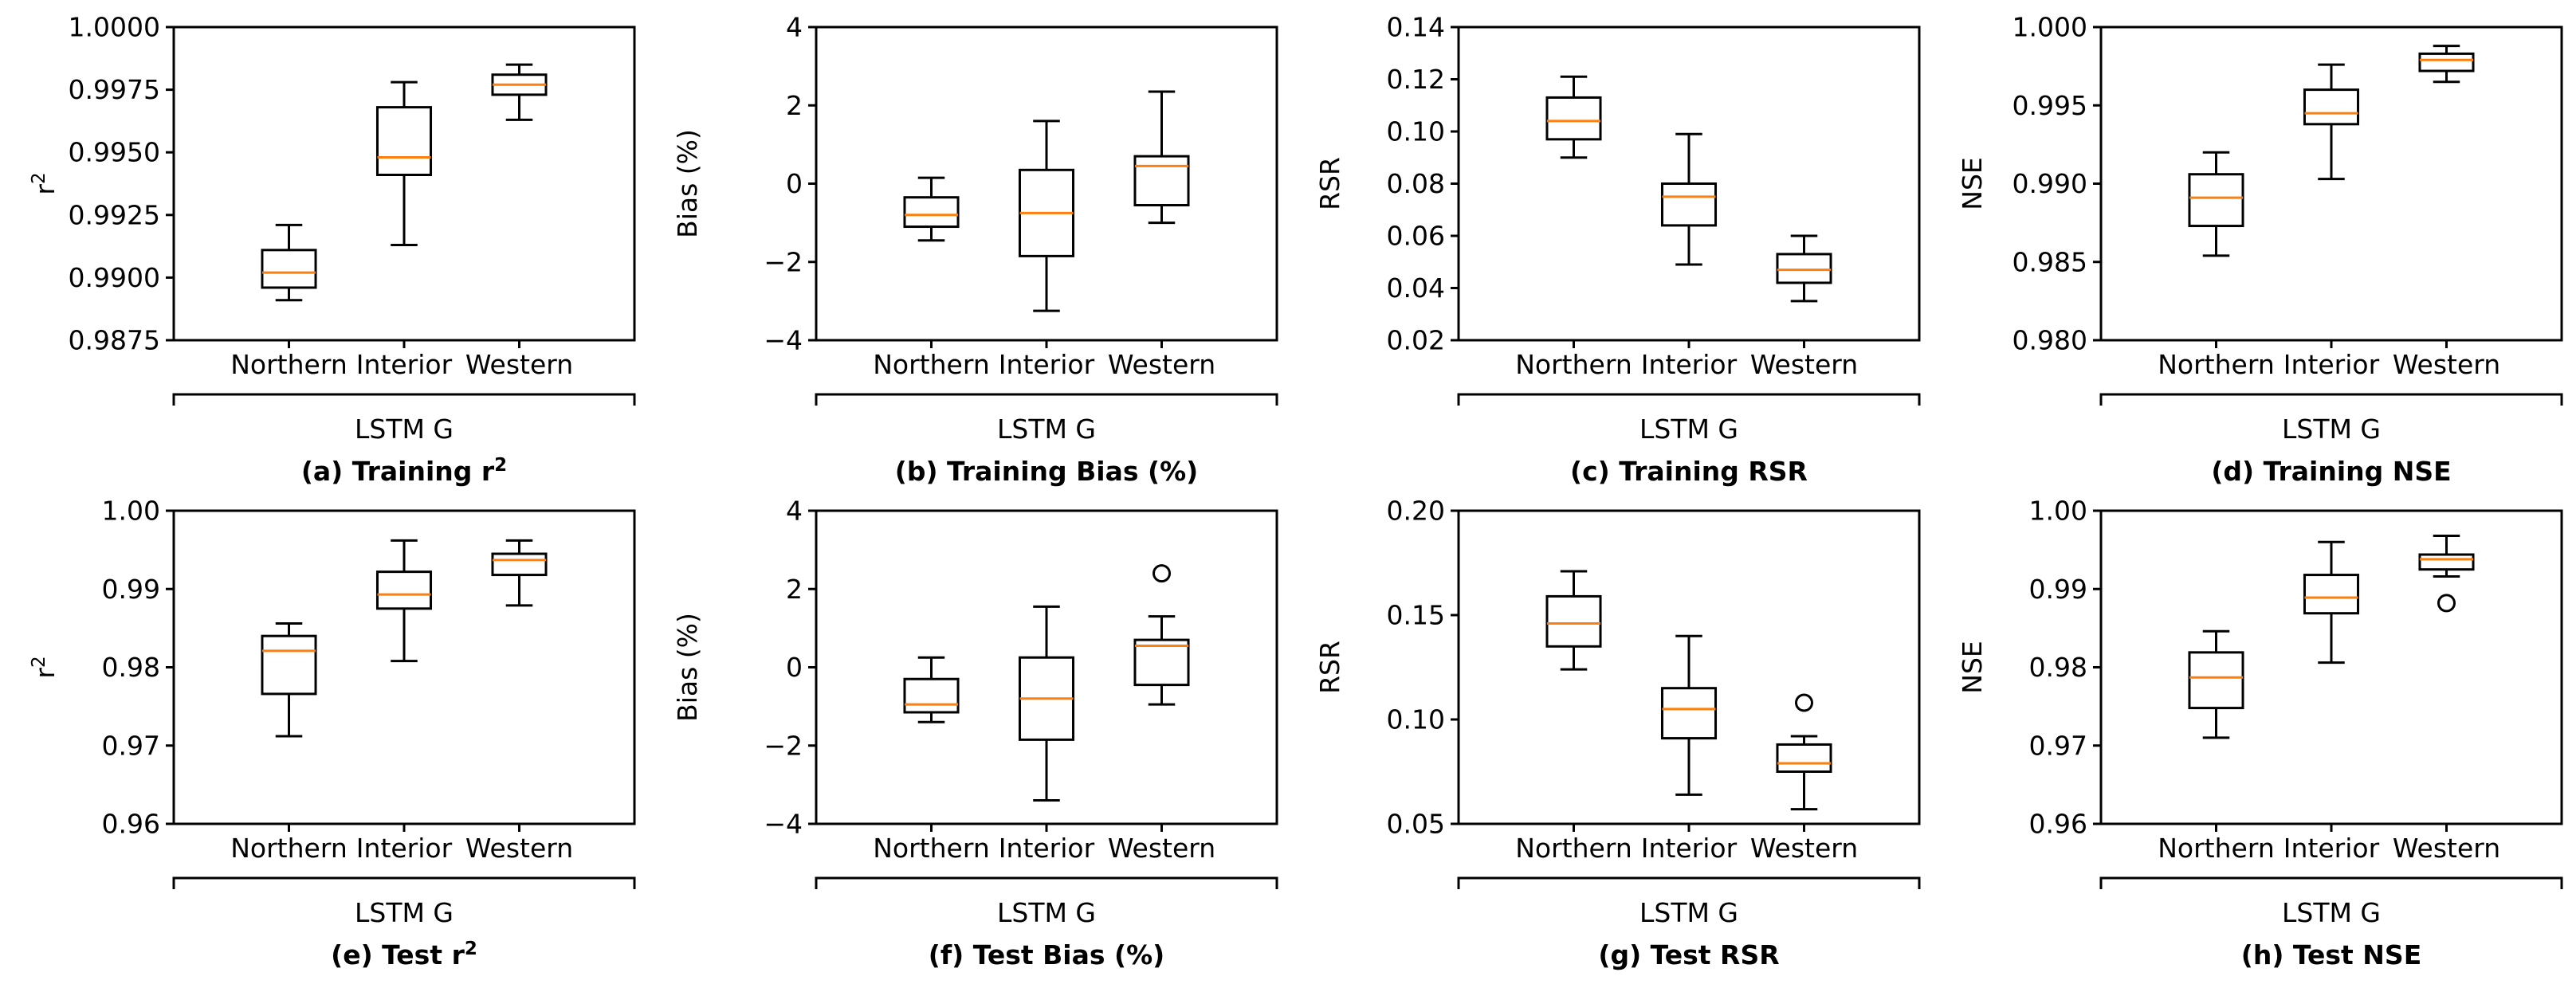 This screenshot has height=984, width=2576. Describe the element at coordinates (1972, 667) in the screenshot. I see `y-axis-label: NSE` at that location.